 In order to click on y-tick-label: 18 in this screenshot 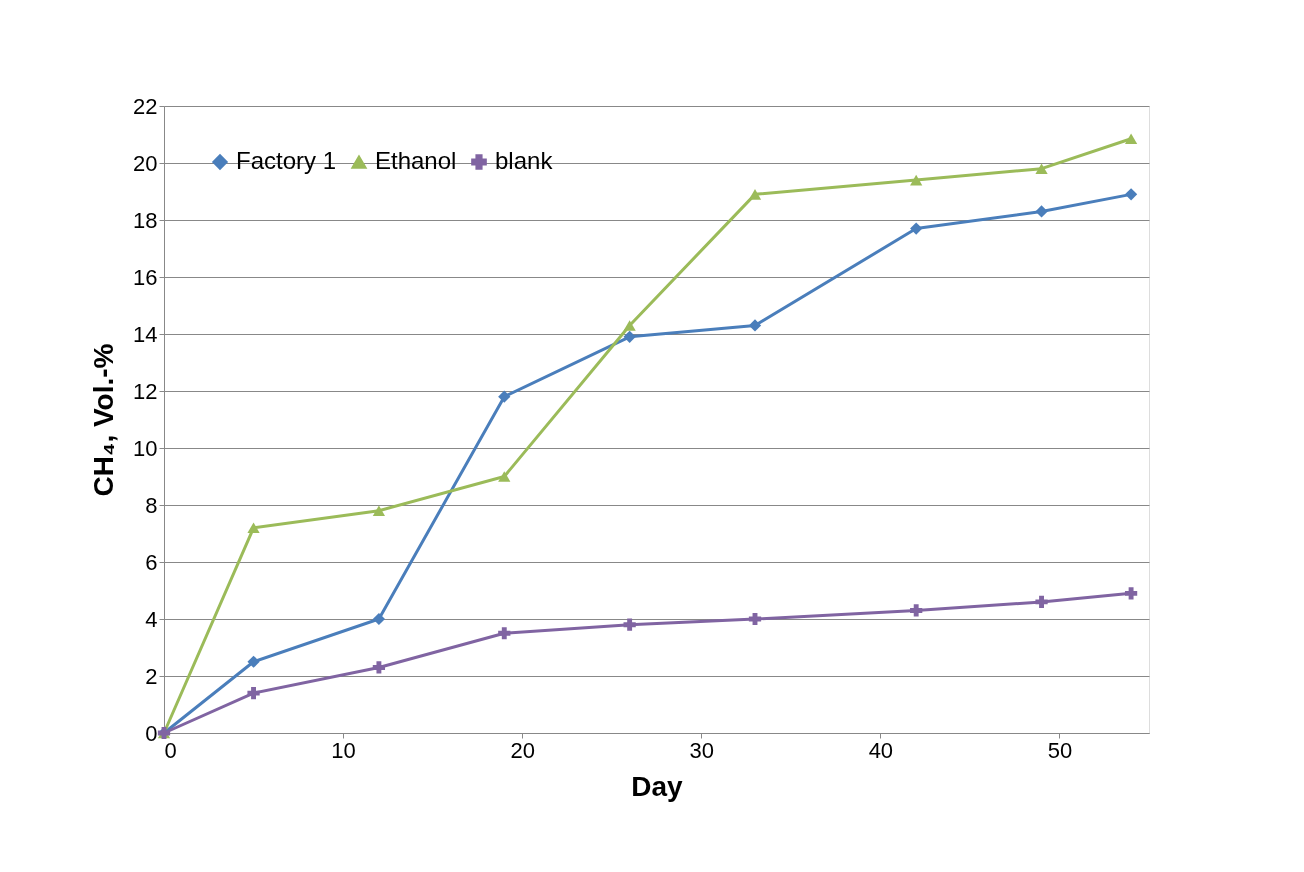, I will do `click(145, 220)`.